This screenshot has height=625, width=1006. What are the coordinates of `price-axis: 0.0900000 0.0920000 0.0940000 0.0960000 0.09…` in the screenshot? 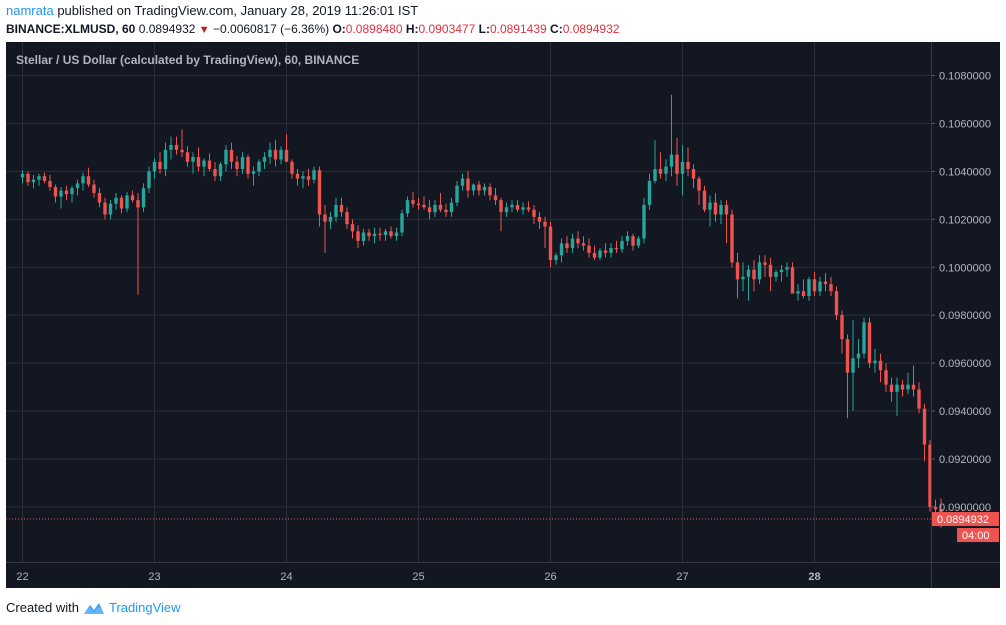 It's located at (965, 315).